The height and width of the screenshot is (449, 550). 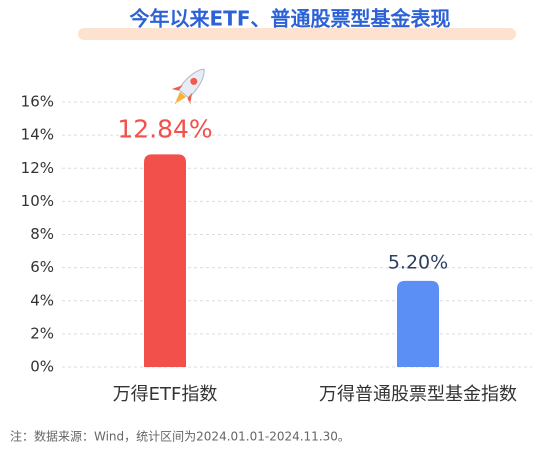 I want to click on y-tick-label: 12%, so click(x=37, y=168).